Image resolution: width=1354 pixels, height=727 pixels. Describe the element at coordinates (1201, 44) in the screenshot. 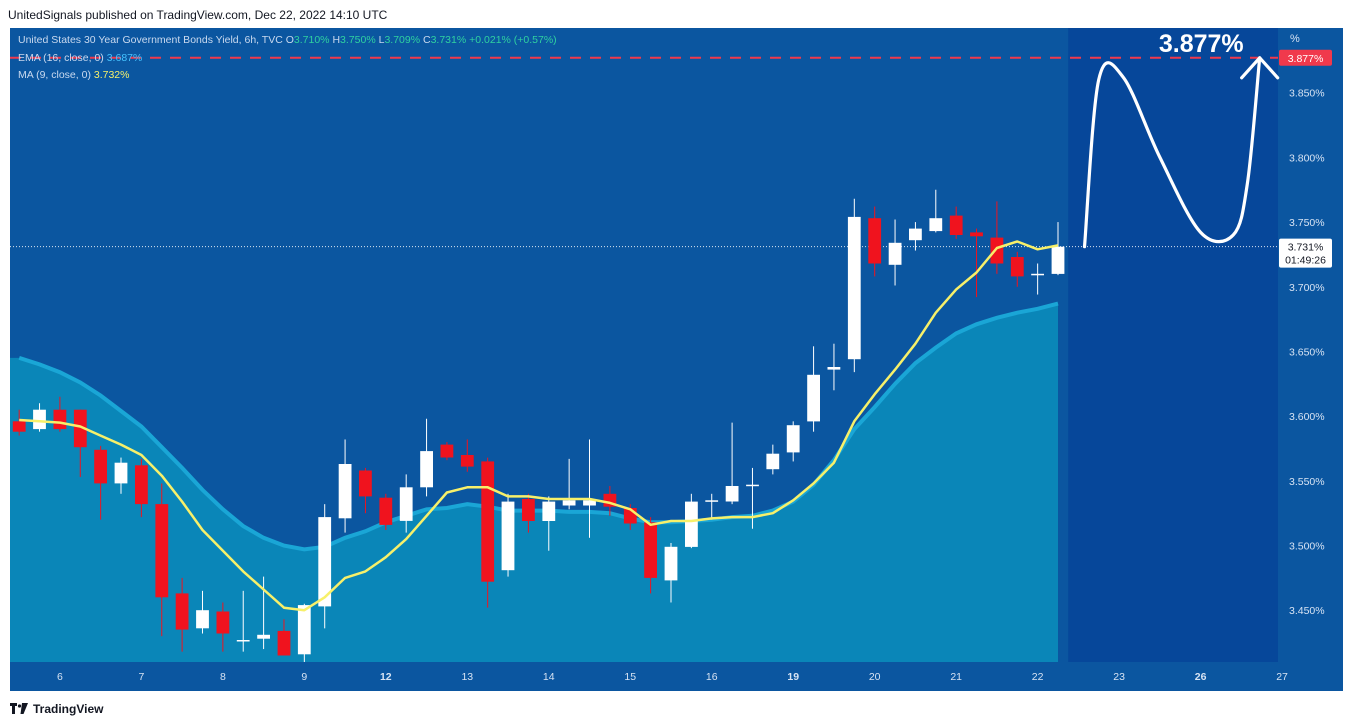

I see `target-annotation: 3.877%` at that location.